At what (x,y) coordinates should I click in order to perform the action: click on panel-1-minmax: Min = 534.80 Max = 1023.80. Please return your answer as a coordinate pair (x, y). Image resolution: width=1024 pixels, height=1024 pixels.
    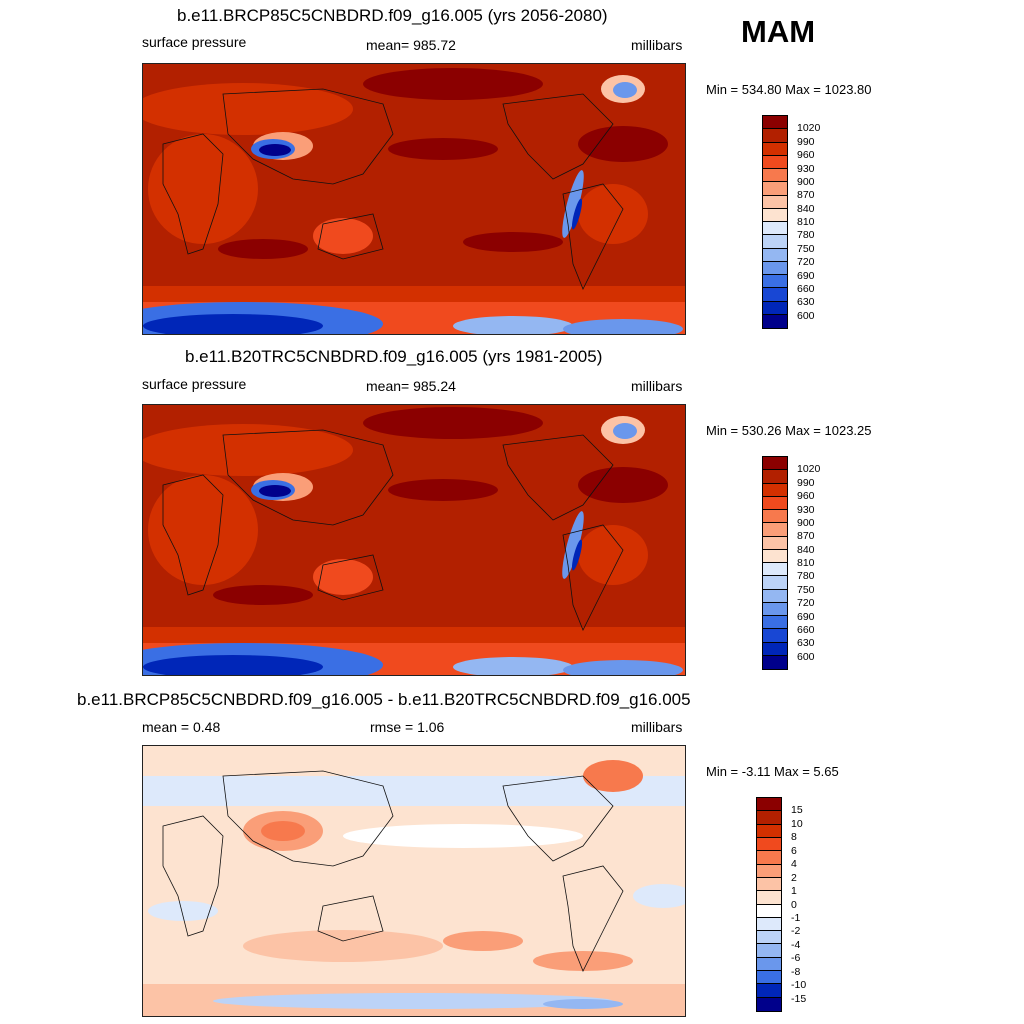
    Looking at the image, I should click on (789, 89).